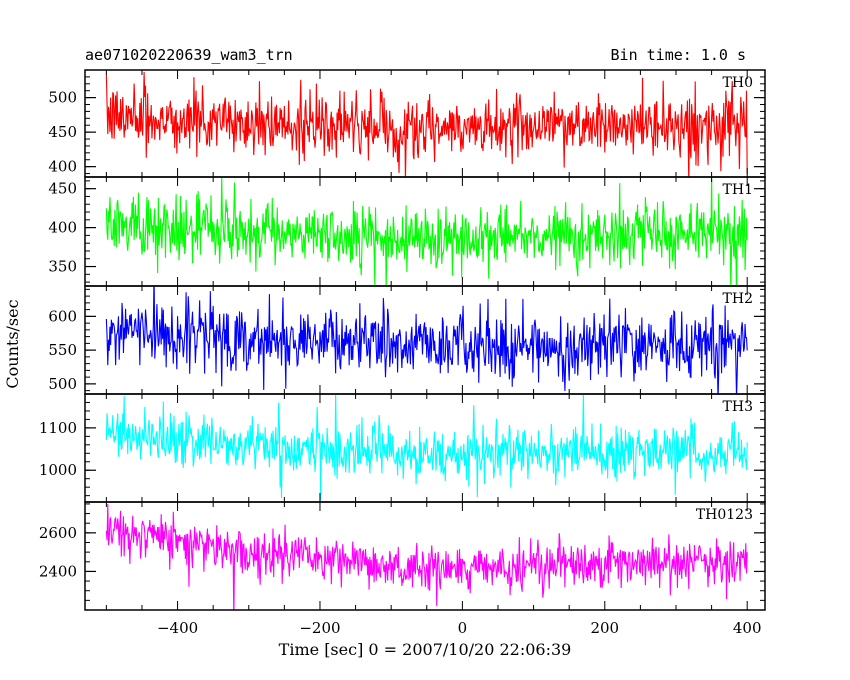 Image resolution: width=850 pixels, height=680 pixels. What do you see at coordinates (425, 649) in the screenshot?
I see `x-axis-label: Time [sec] 0 = 2007/10/20 22:06:39` at bounding box center [425, 649].